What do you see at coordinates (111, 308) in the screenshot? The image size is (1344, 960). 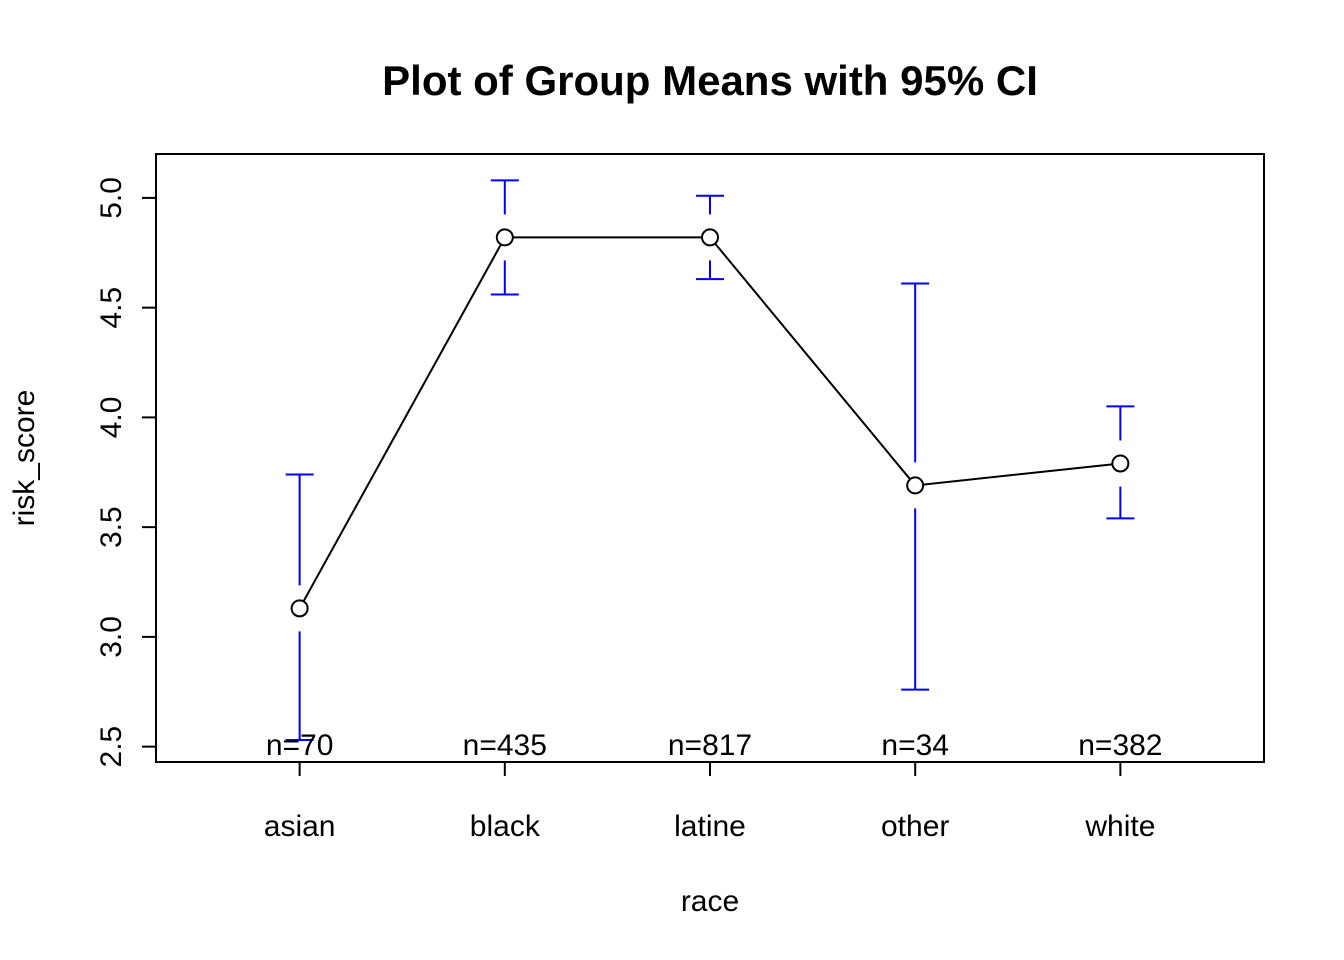 I see `y-tick-label: 4.5` at bounding box center [111, 308].